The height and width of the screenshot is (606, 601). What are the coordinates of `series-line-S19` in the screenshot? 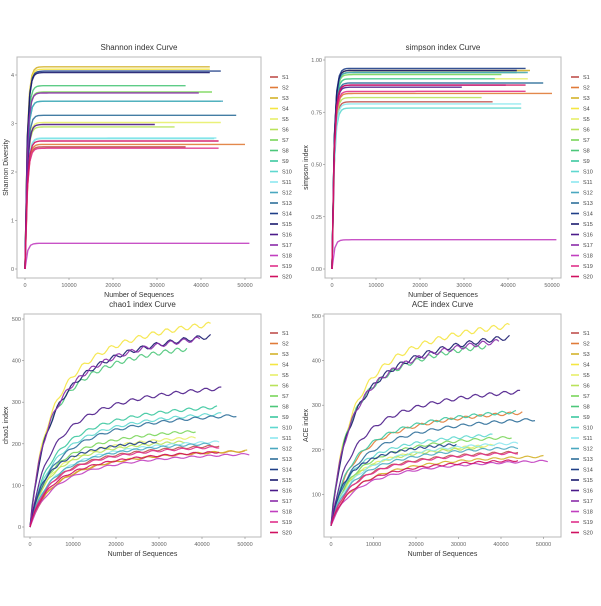 It's located at (124, 486).